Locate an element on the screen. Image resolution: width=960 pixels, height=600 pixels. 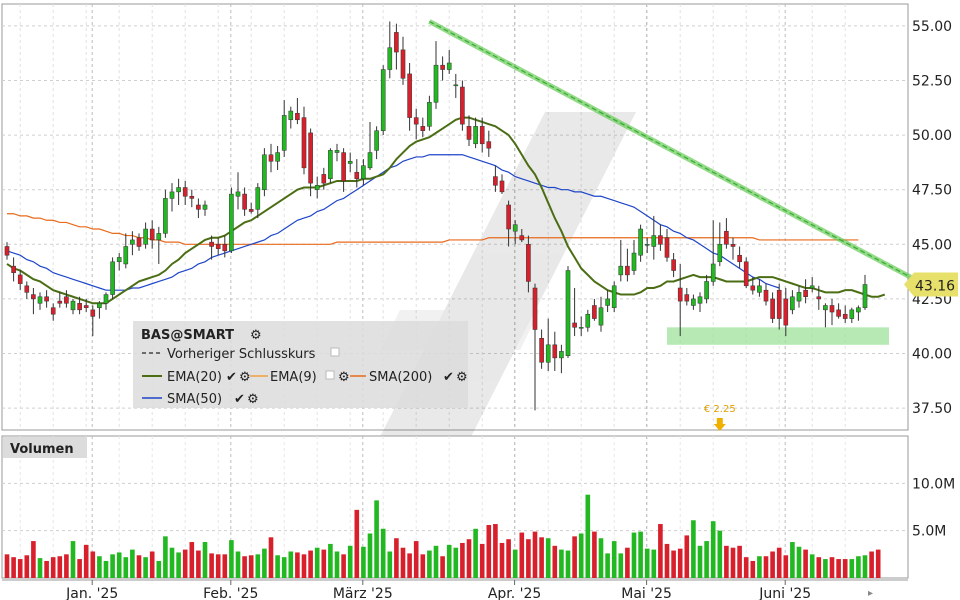
legend-settings-icon-ema9: ⚙ is located at coordinates (344, 377).